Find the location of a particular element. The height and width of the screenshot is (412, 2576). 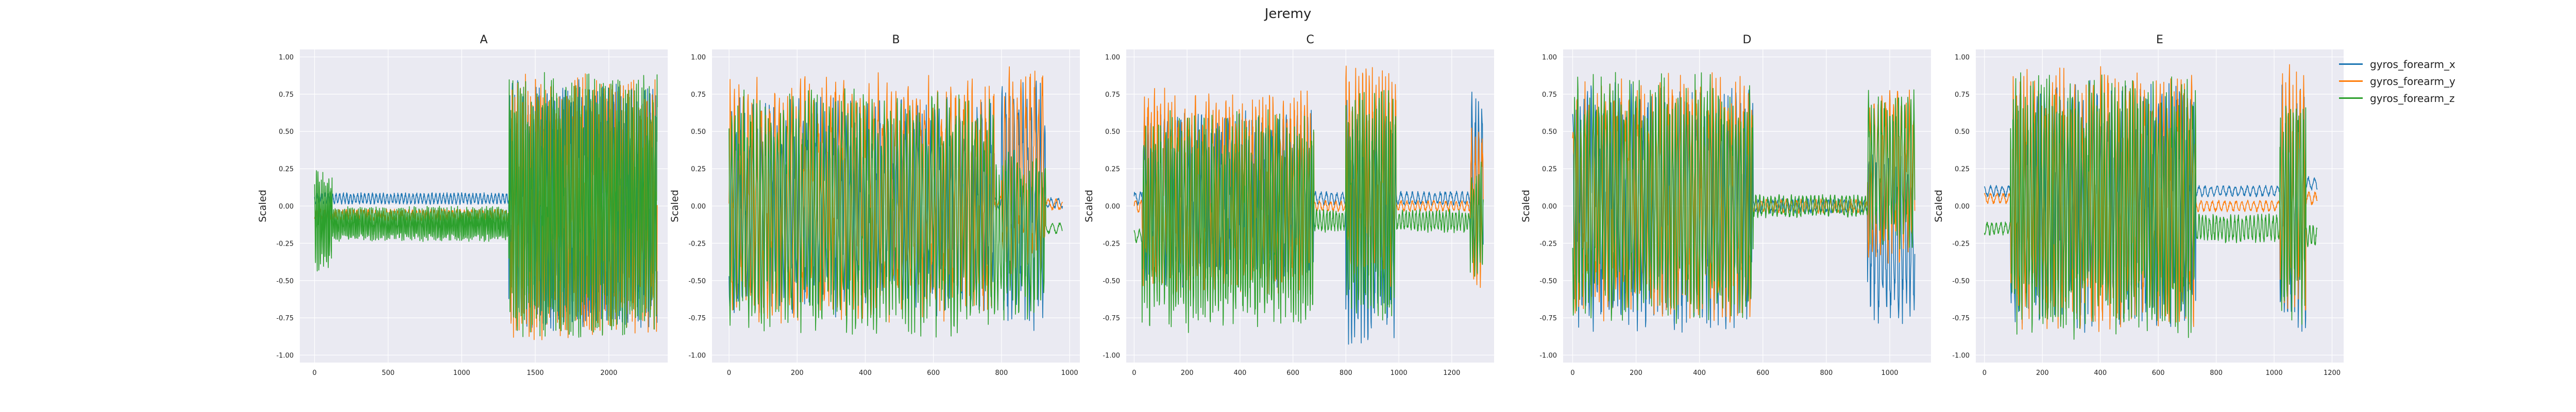

legend-item-gyros-forearm-y: gyros_forearm_y is located at coordinates (2397, 81).